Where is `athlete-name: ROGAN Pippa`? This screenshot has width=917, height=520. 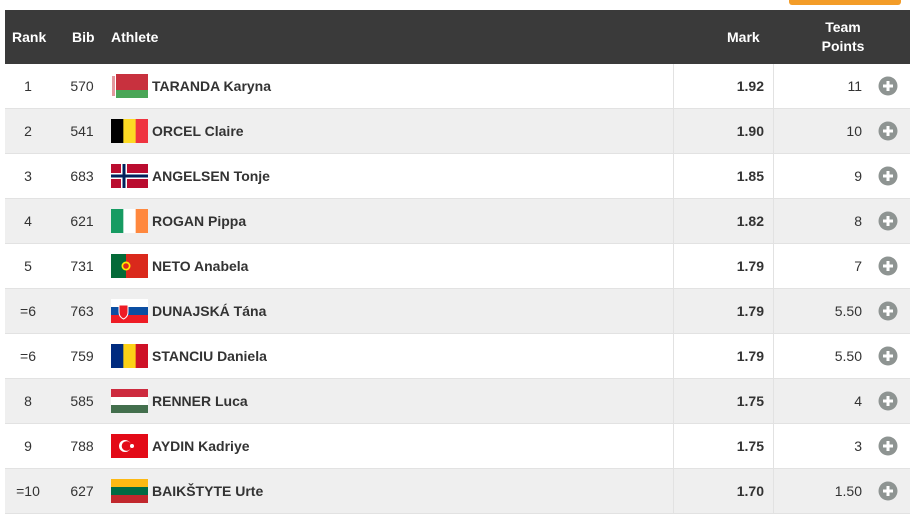
athlete-name: ROGAN Pippa is located at coordinates (199, 221).